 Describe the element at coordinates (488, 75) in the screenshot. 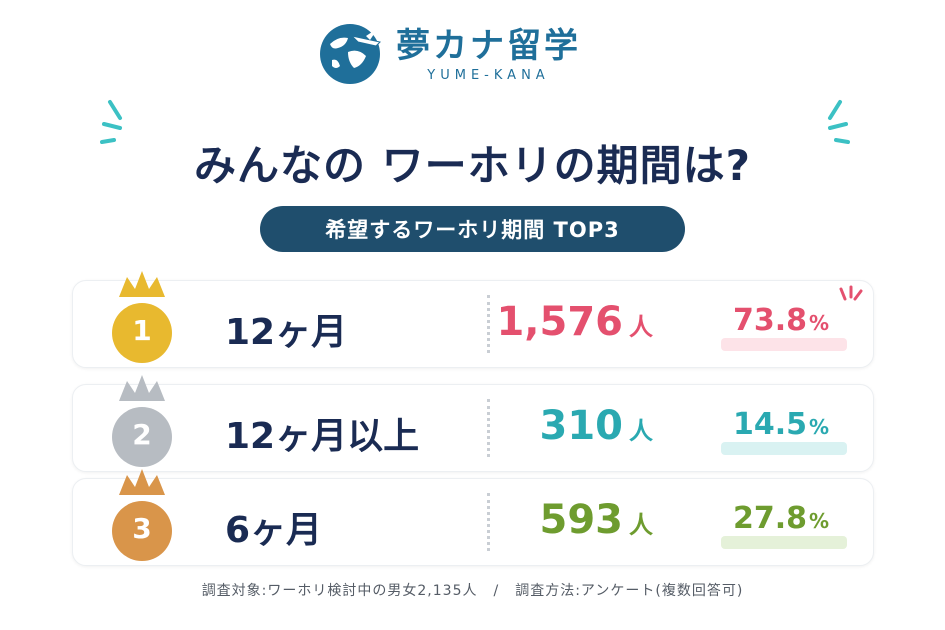

I see `brand-subtitle: YUME-KANA` at that location.